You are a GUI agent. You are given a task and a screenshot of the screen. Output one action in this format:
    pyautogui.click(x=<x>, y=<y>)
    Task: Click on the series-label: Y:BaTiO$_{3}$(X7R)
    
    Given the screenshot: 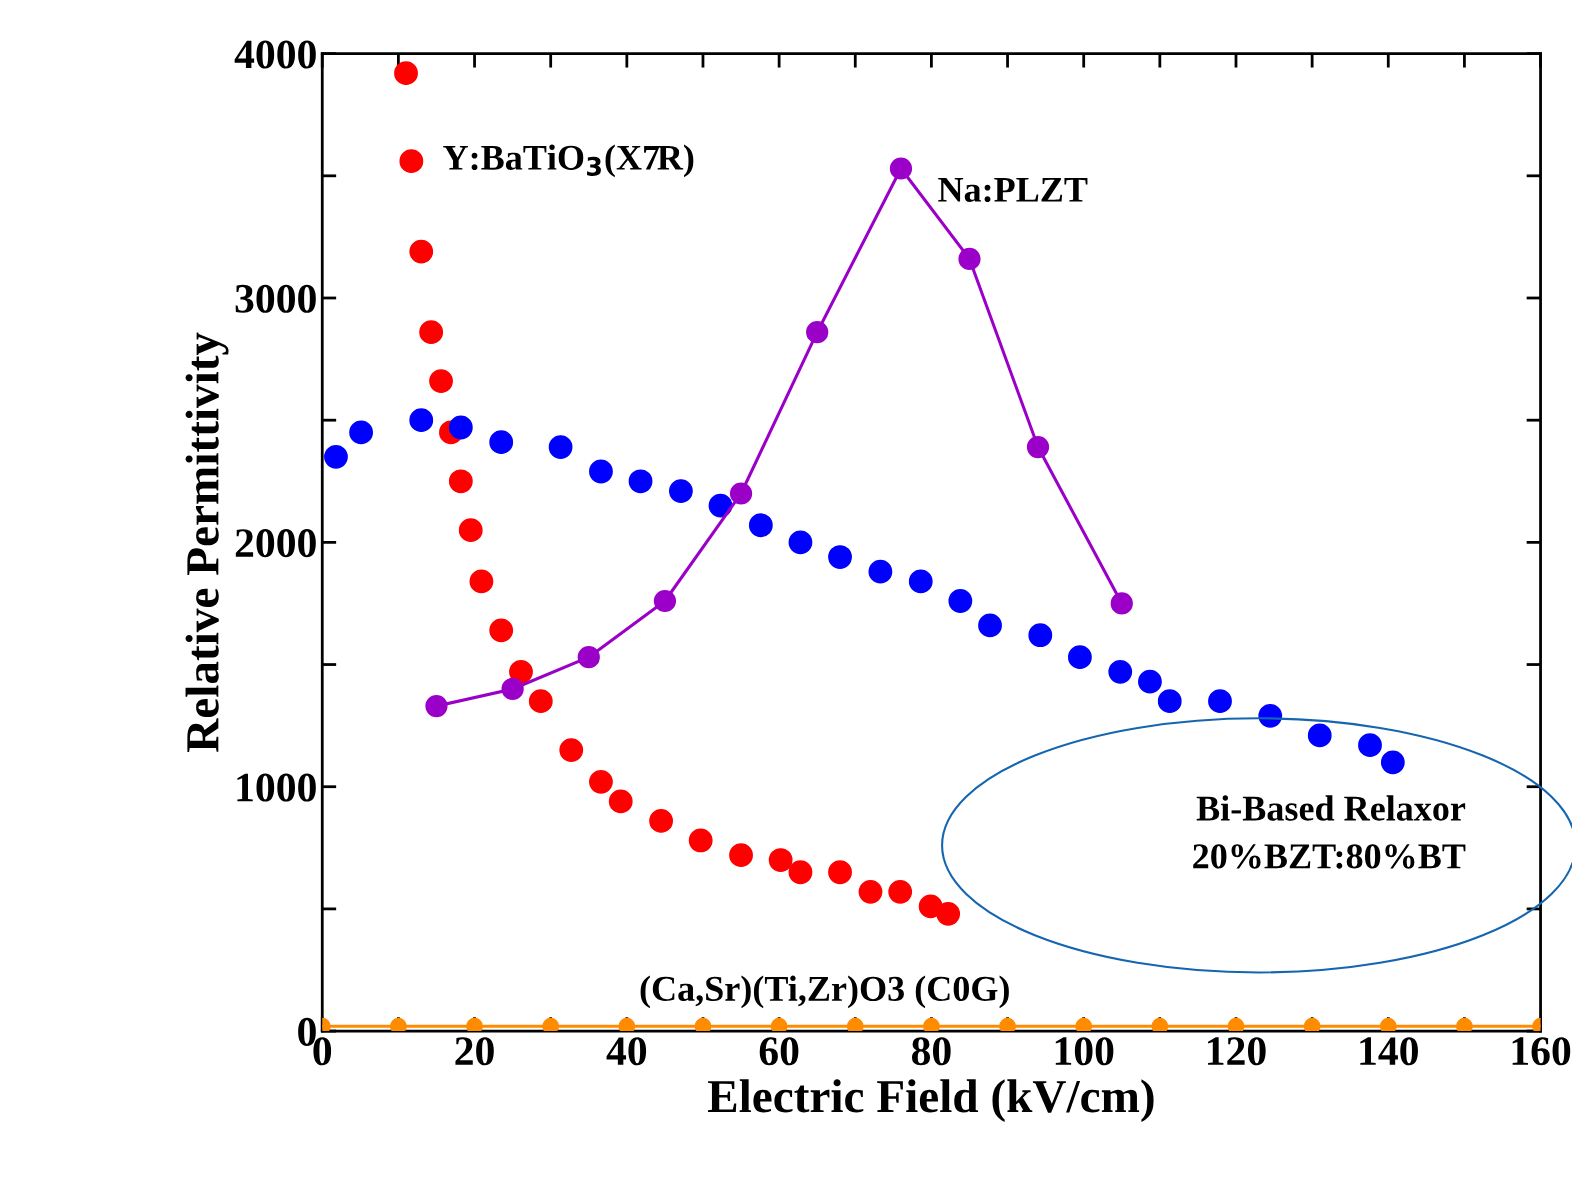 What is the action you would take?
    pyautogui.click(x=568, y=161)
    